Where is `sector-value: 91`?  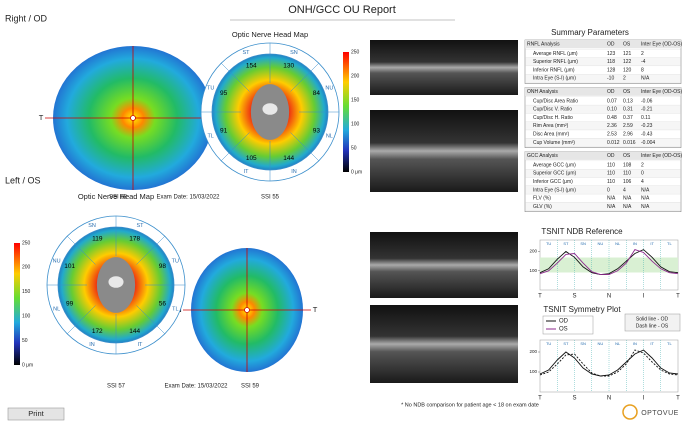
sector-value: 91 is located at coordinates (224, 130).